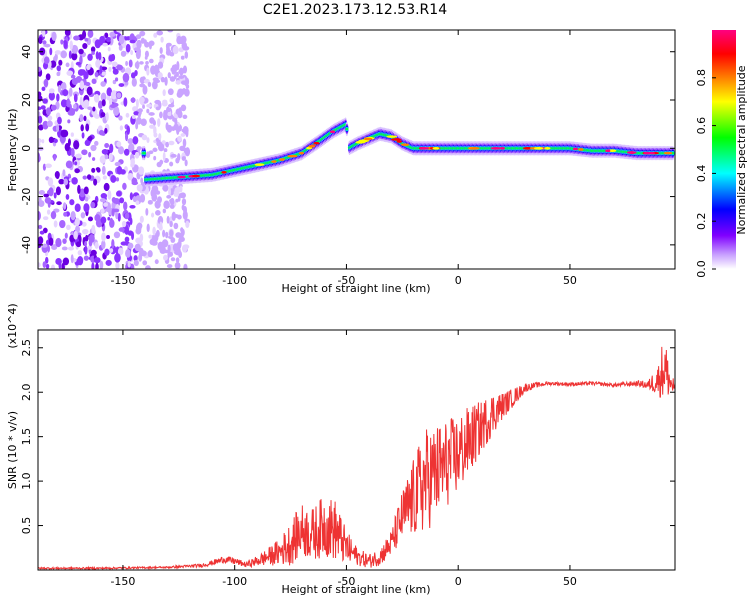  I want to click on spectrogram-xtick-label: -100, so click(234, 280).